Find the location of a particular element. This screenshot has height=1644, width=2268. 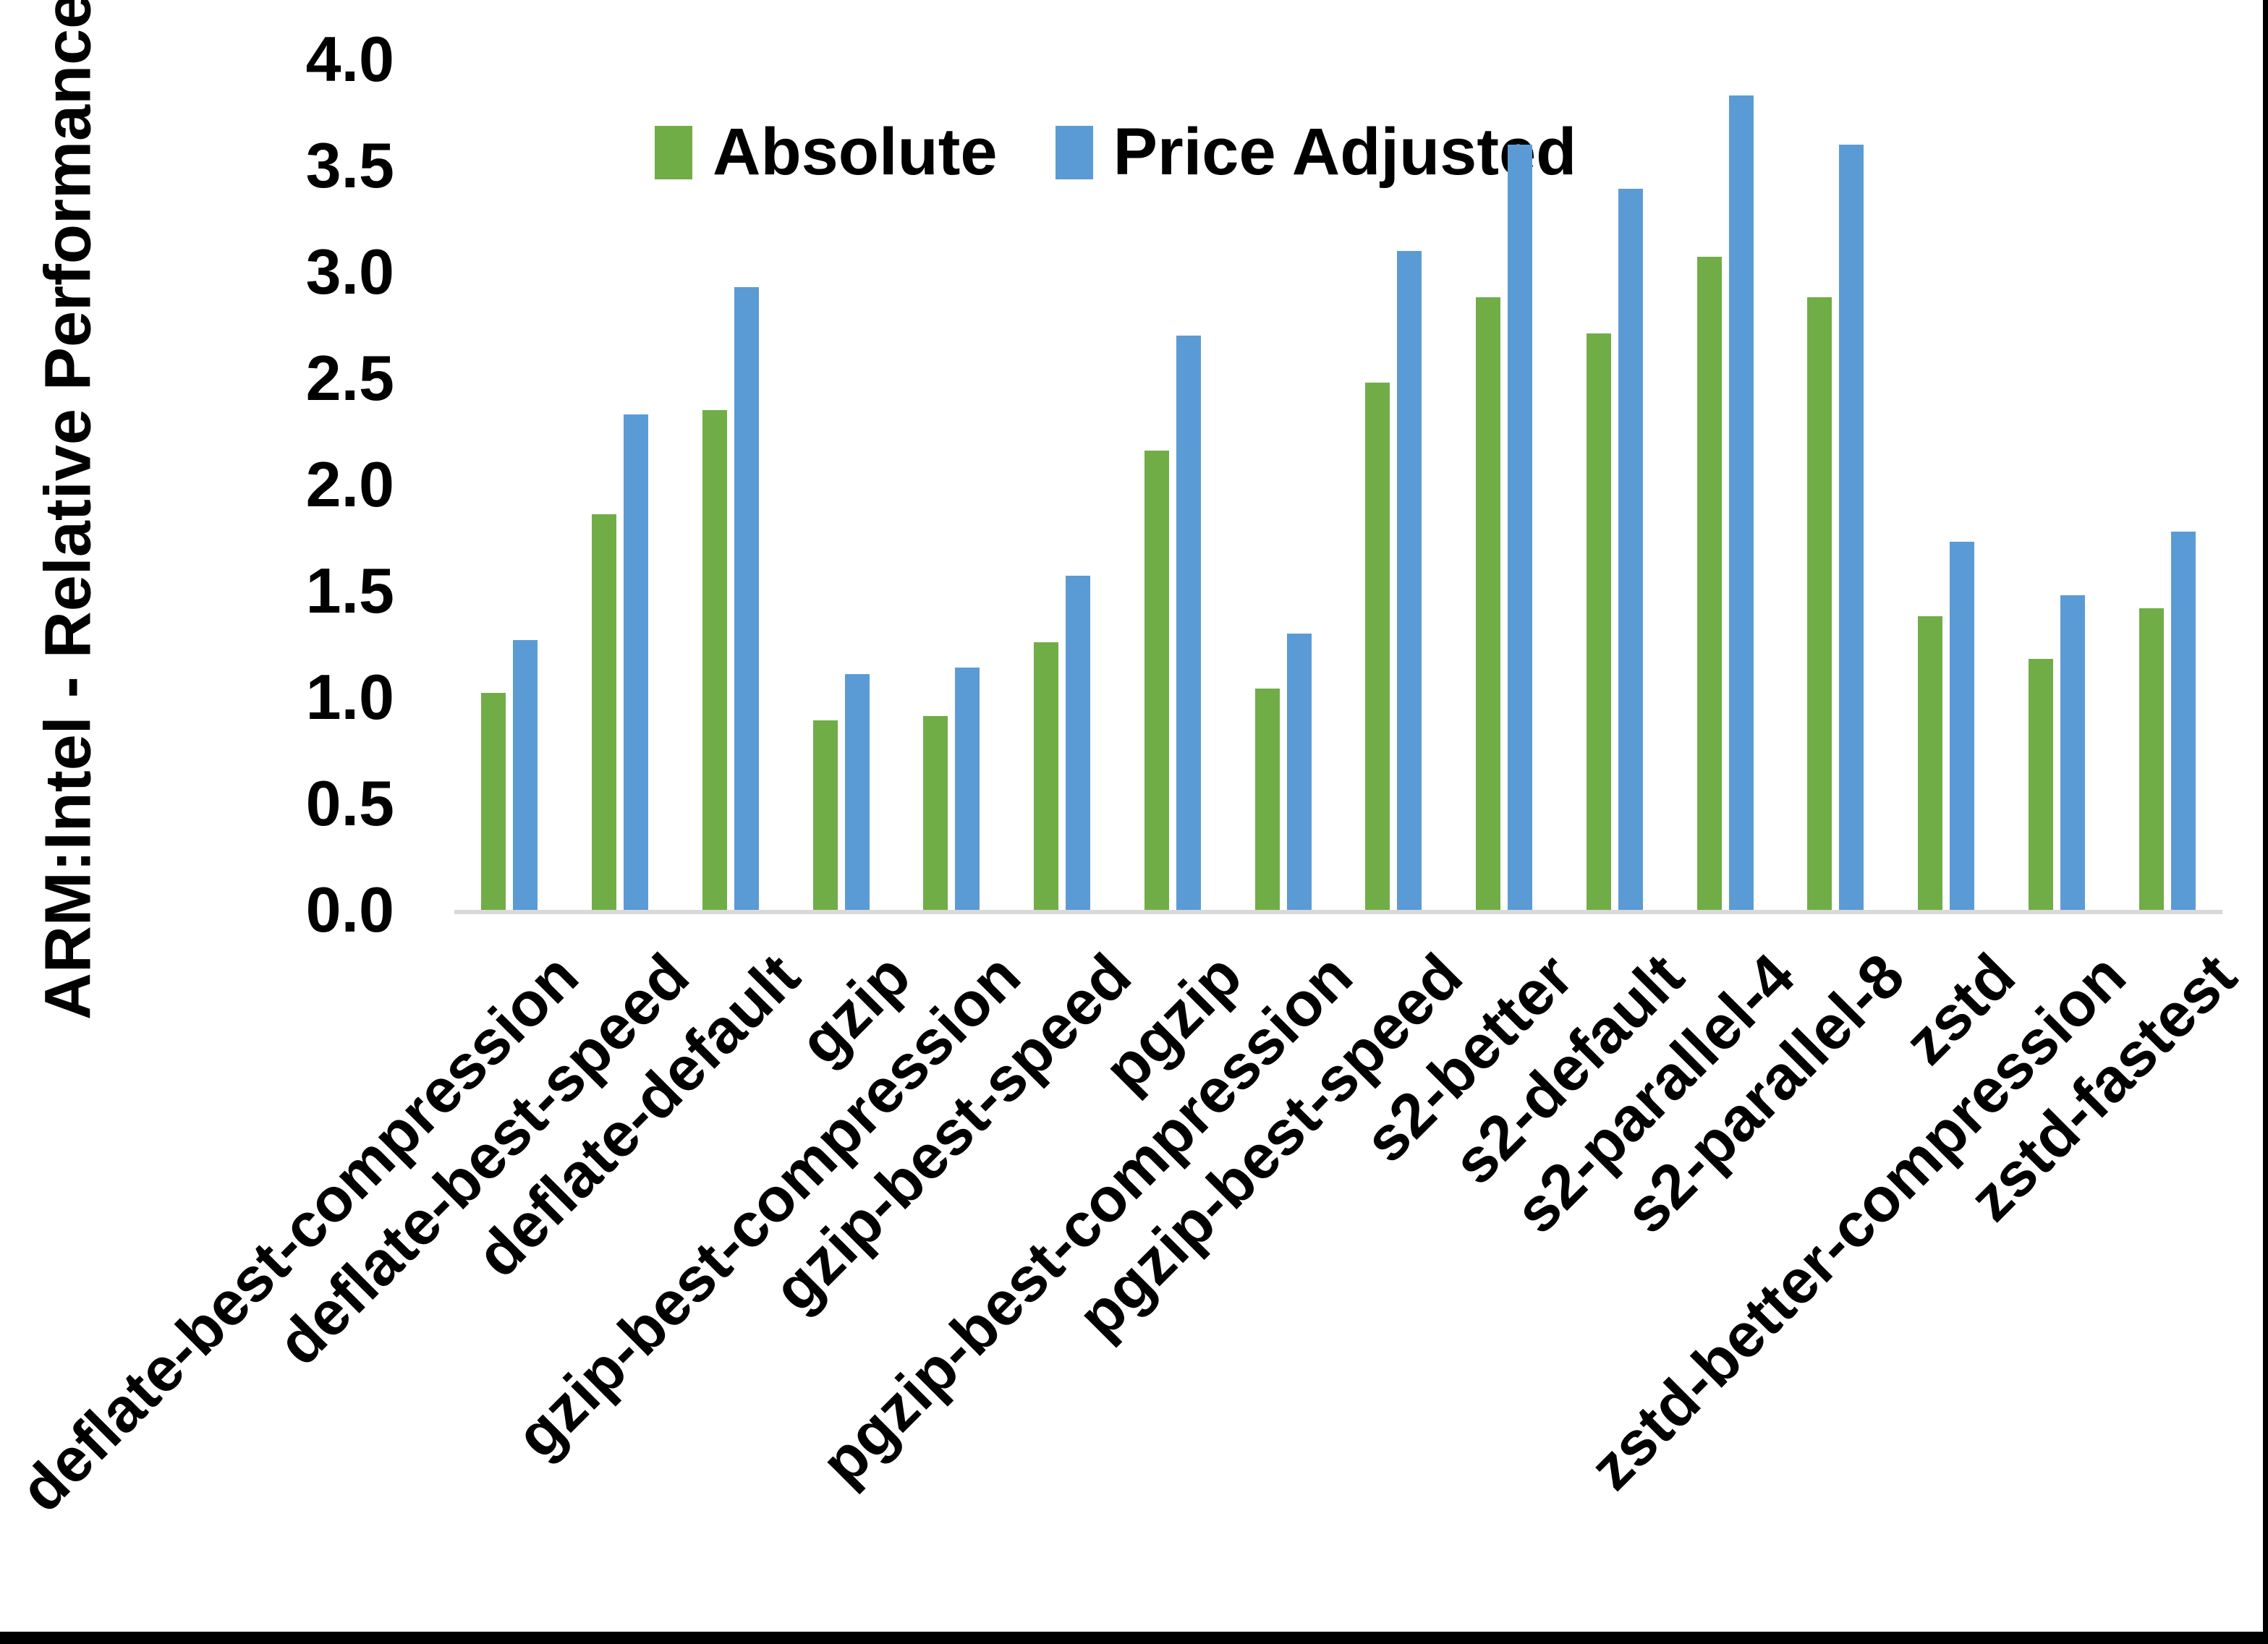

y-tick-label: 3.0 is located at coordinates (349, 271).